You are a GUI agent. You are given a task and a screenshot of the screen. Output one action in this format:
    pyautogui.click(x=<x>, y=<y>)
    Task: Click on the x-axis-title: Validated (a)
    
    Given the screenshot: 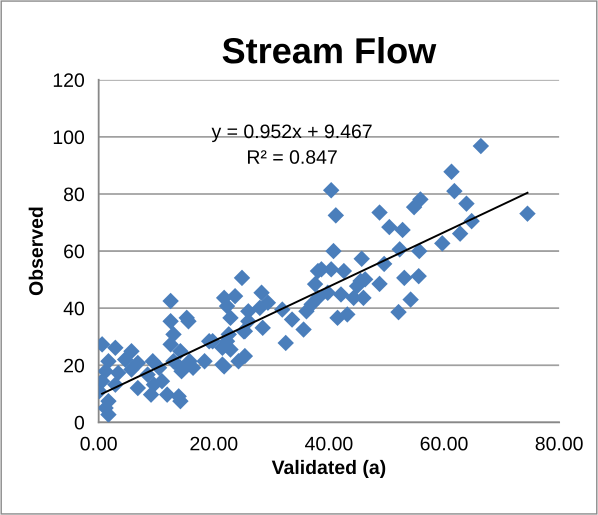 What is the action you would take?
    pyautogui.click(x=329, y=469)
    